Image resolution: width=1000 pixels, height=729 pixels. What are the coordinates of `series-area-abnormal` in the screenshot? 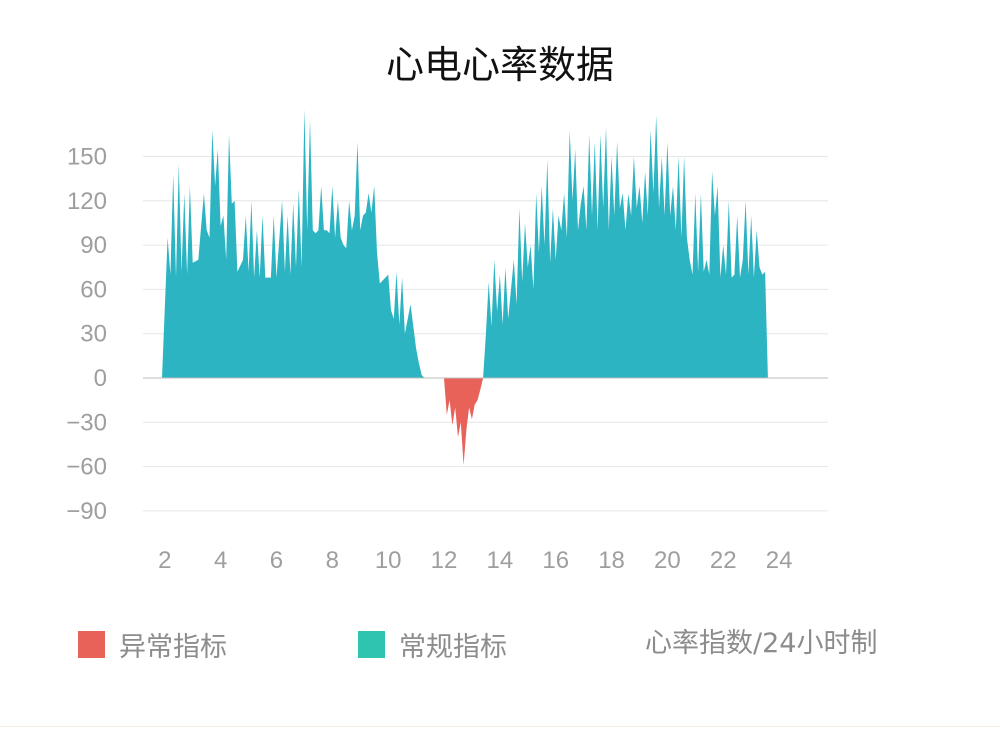 It's located at (464, 422).